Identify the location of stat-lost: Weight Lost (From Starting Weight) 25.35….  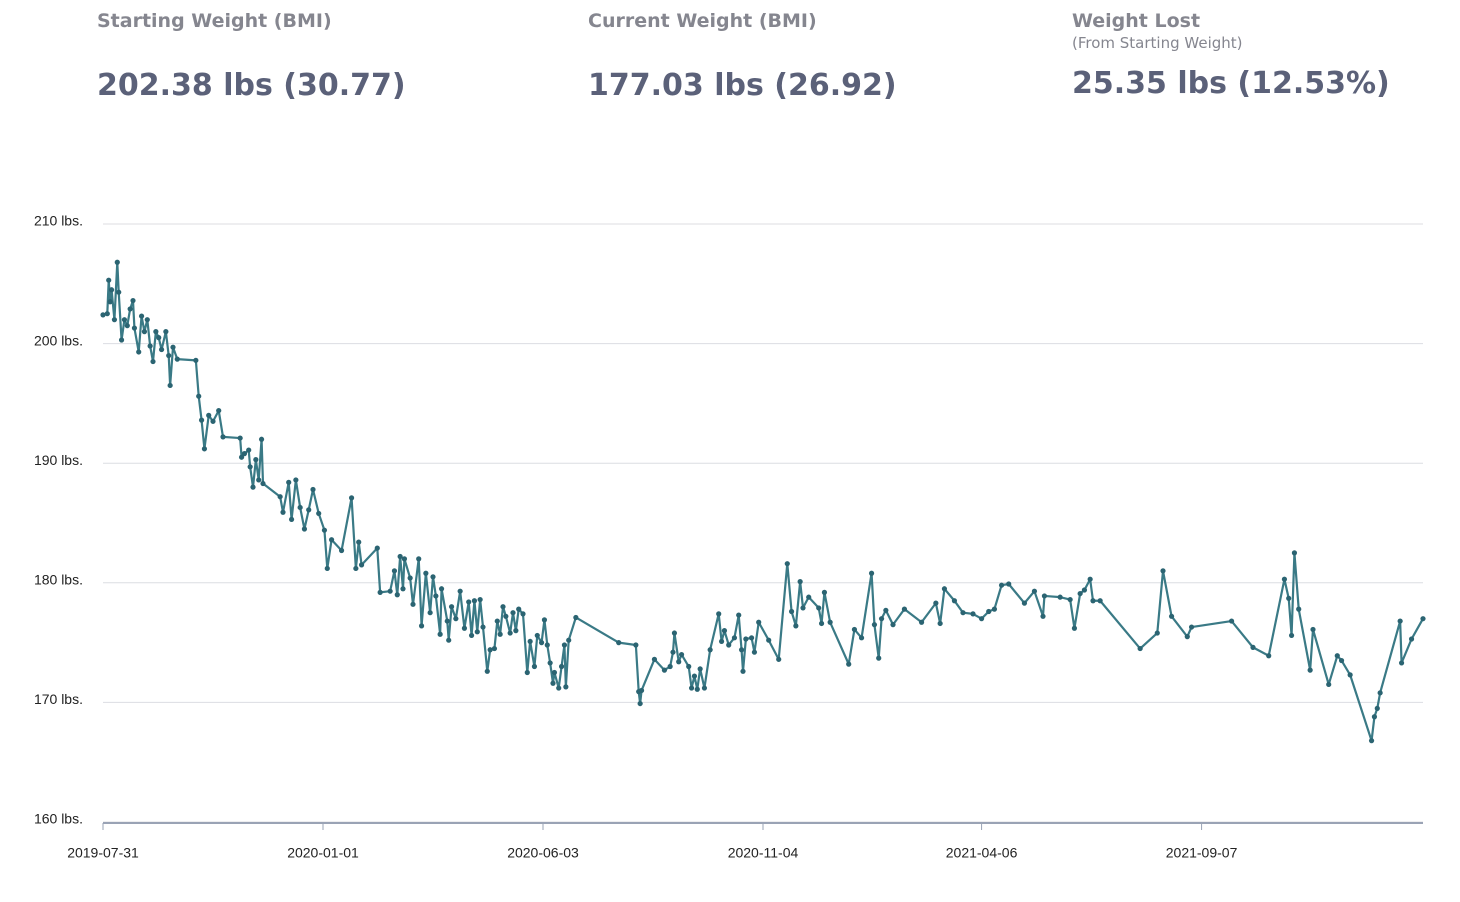
(1231, 55).